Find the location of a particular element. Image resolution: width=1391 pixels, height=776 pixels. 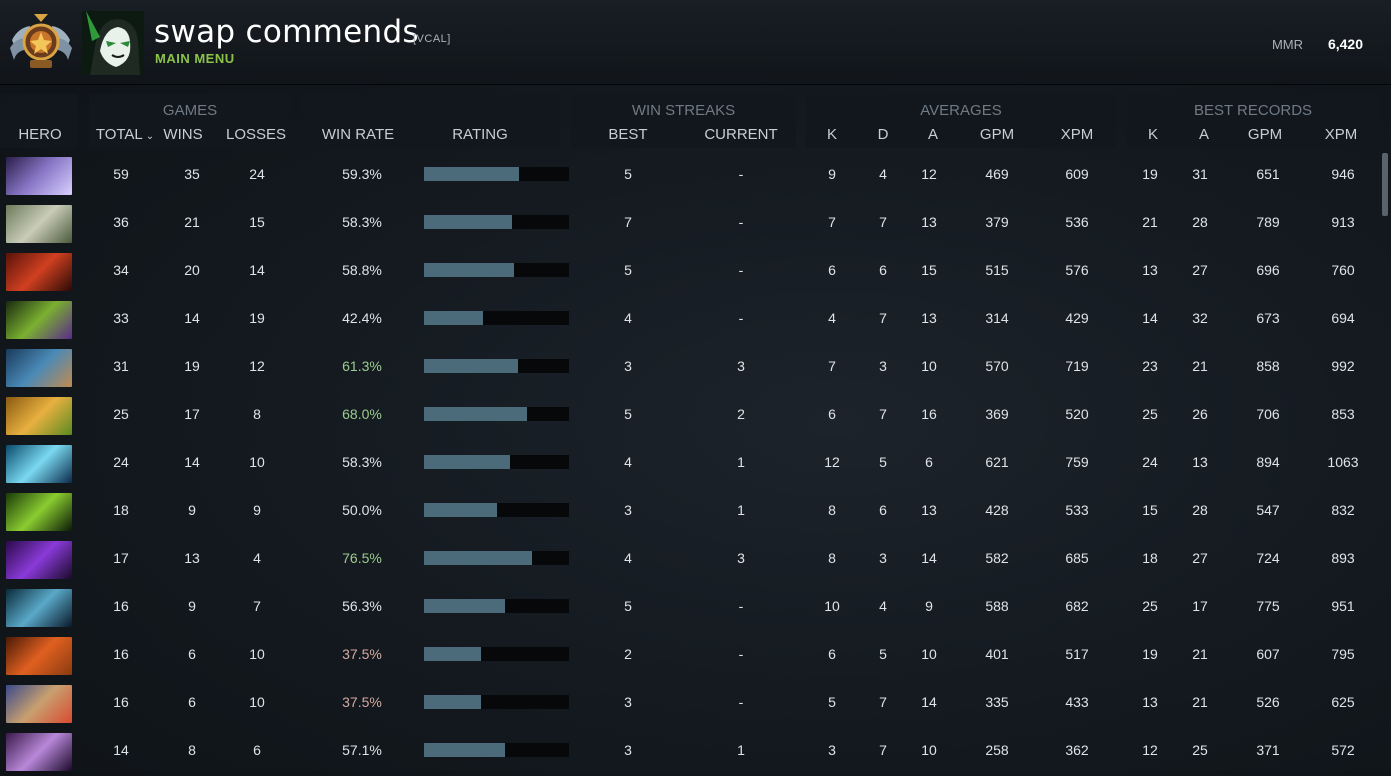

cell-losses: 6 is located at coordinates (257, 750).